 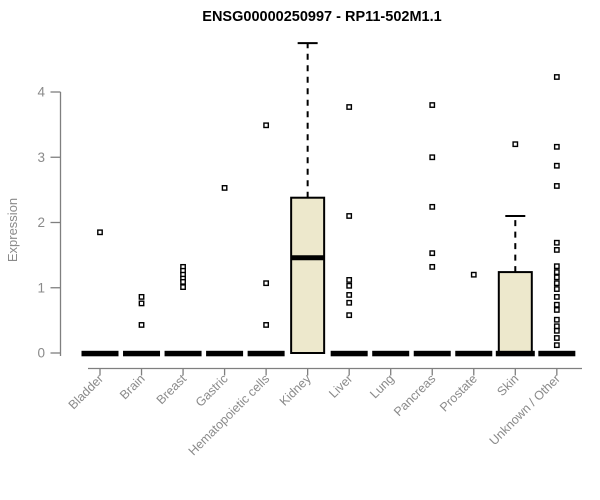 I want to click on chart-title: ENSG00000250997 - RP11-502M1.1, so click(x=321, y=17).